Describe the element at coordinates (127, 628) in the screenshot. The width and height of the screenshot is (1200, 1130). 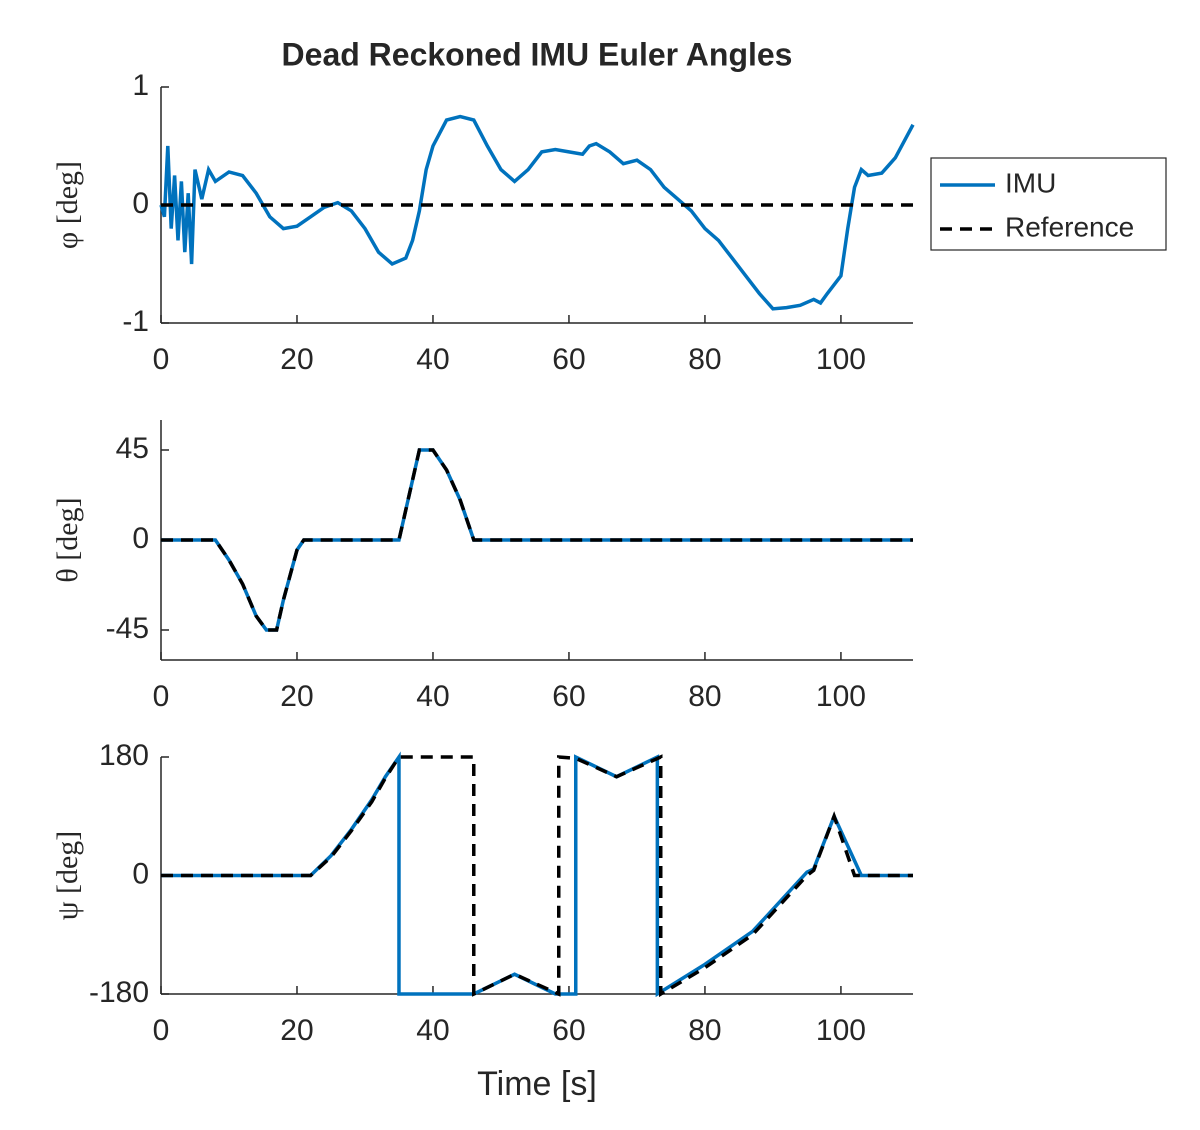
I see `y-tick-label: -45` at that location.